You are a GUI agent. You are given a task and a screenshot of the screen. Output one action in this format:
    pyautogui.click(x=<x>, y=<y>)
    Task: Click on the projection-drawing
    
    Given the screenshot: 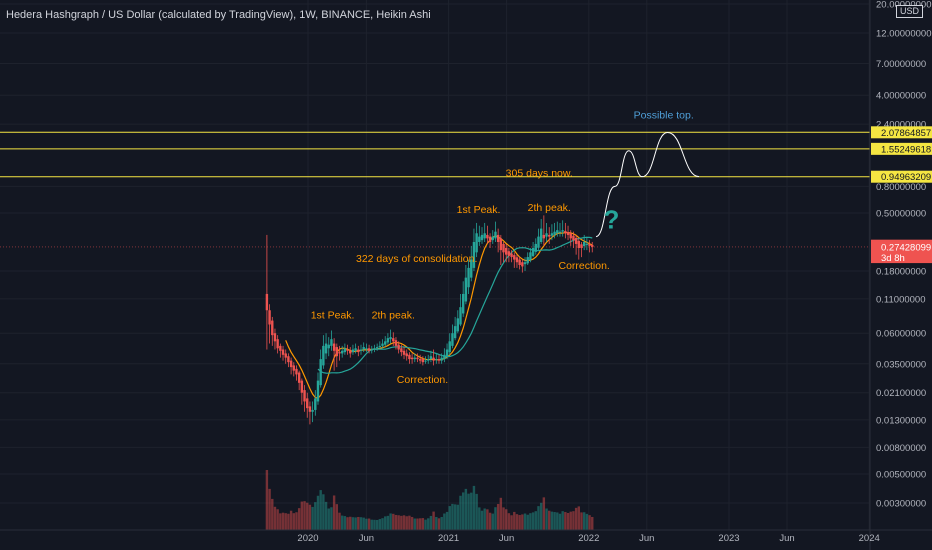 What is the action you would take?
    pyautogui.click(x=647, y=185)
    